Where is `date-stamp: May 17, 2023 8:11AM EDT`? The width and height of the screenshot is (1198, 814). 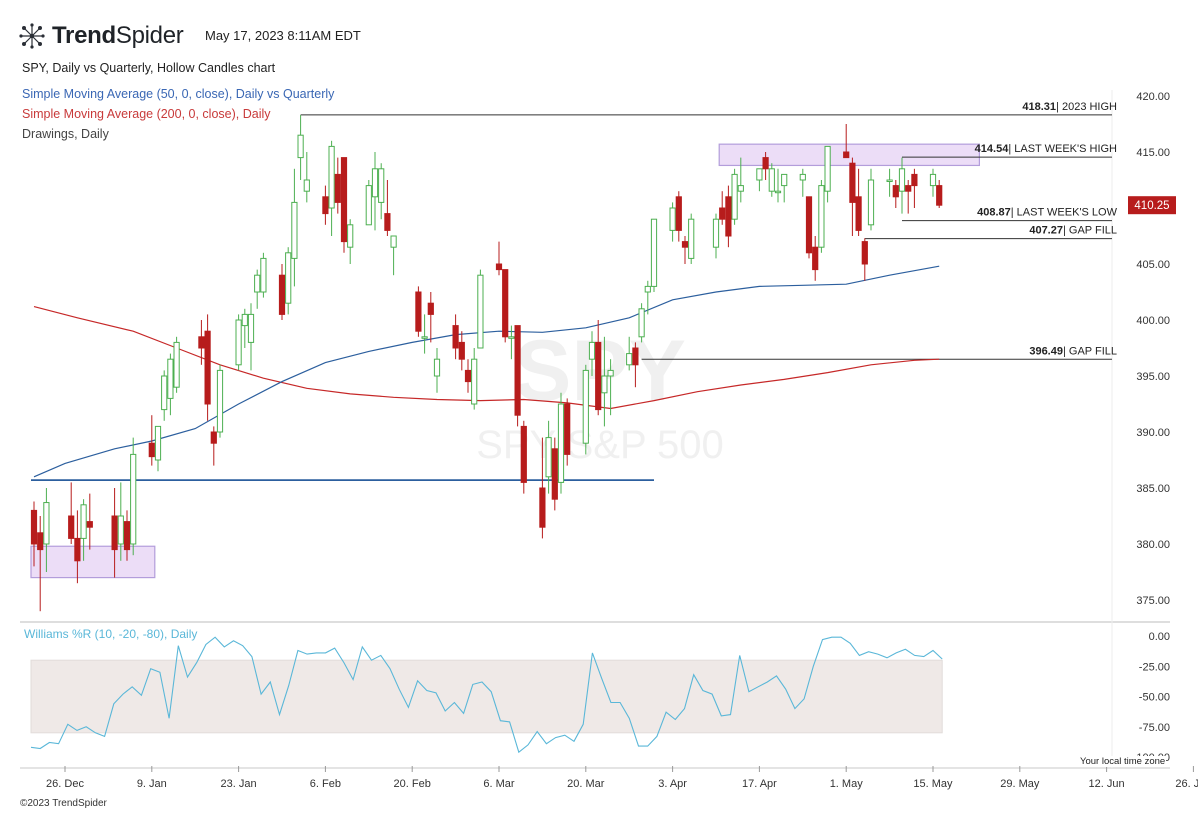
date-stamp: May 17, 2023 8:11AM EDT is located at coordinates (283, 35).